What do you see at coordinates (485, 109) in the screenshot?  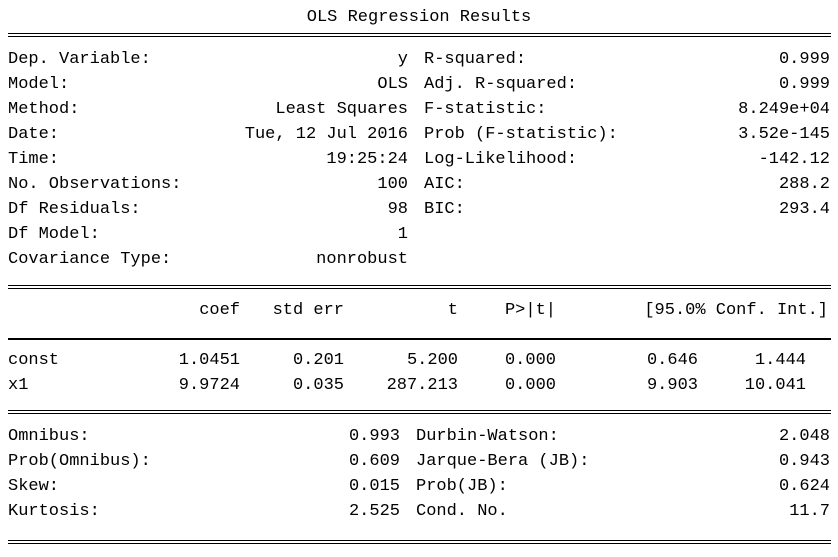 I see `stat-label: F-statistic:` at bounding box center [485, 109].